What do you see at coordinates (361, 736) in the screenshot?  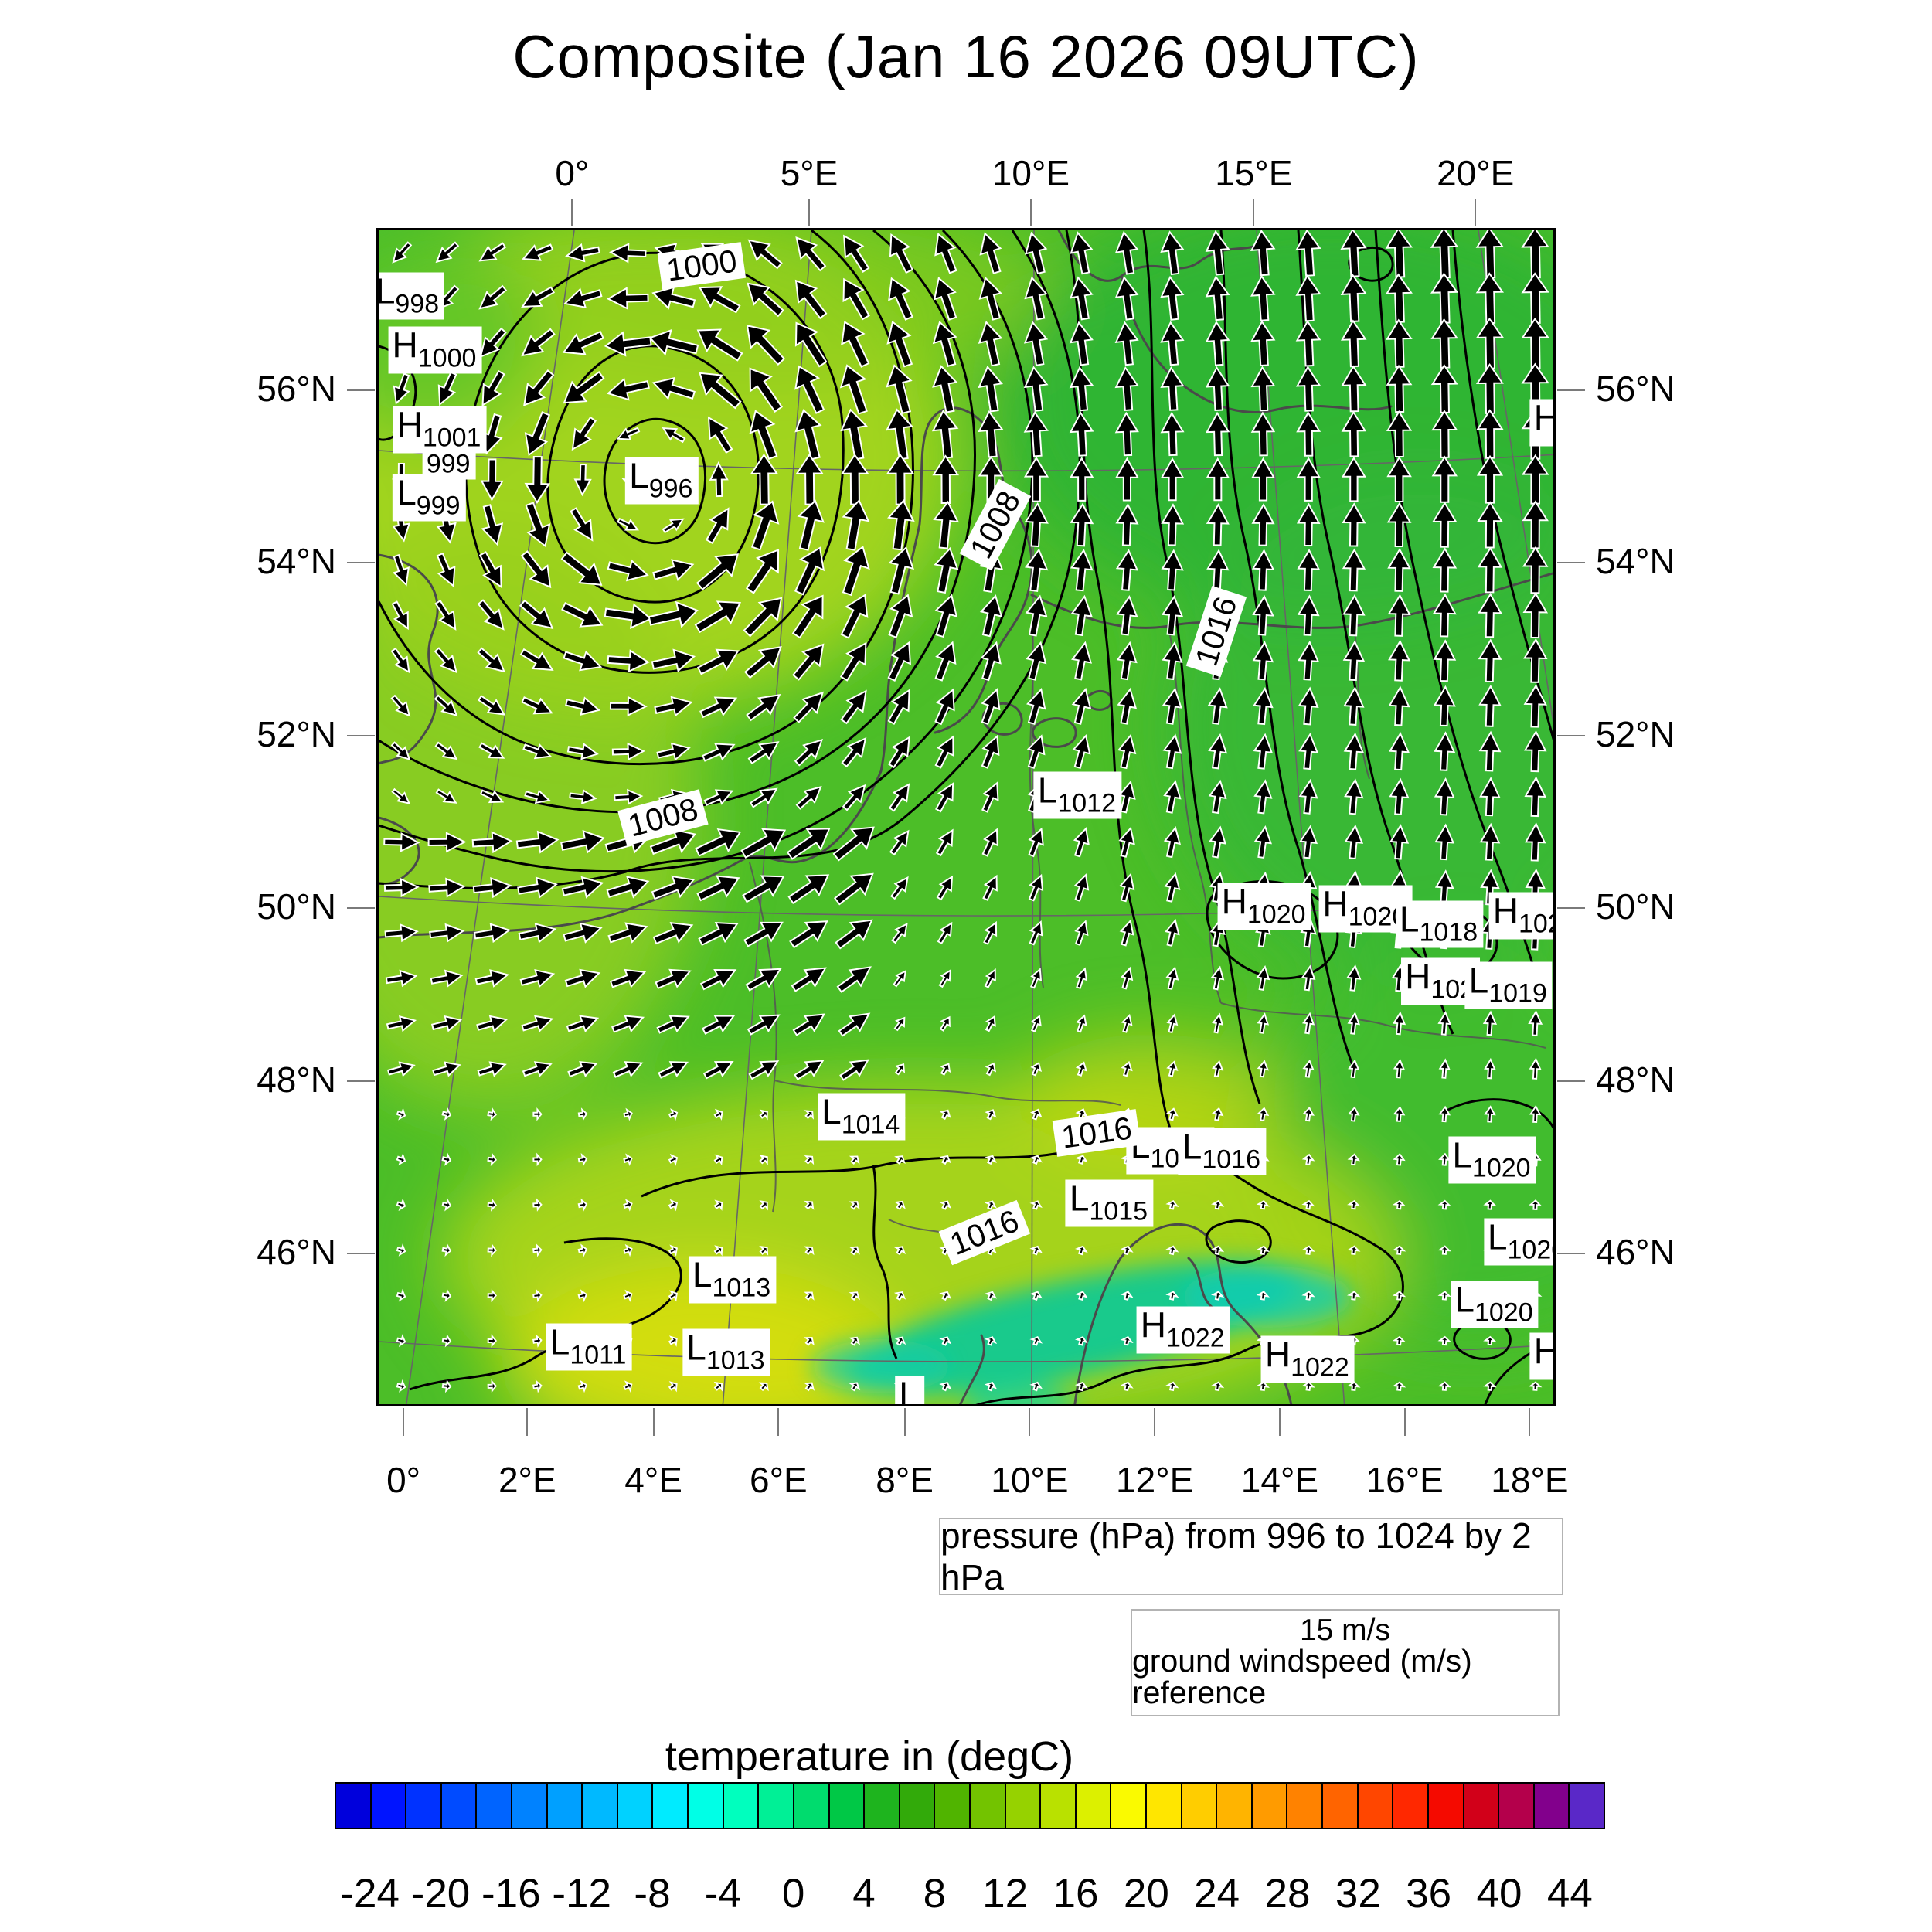 I see `left-axis-tick` at bounding box center [361, 736].